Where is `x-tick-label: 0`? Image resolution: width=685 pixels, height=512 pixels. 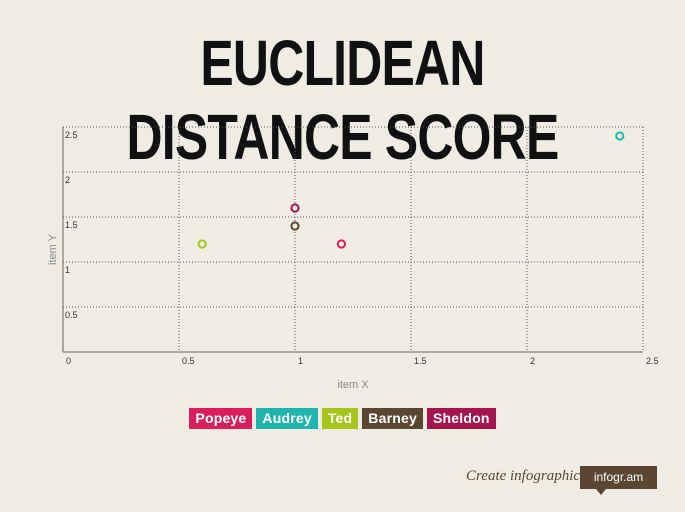 x-tick-label: 0 is located at coordinates (68, 361).